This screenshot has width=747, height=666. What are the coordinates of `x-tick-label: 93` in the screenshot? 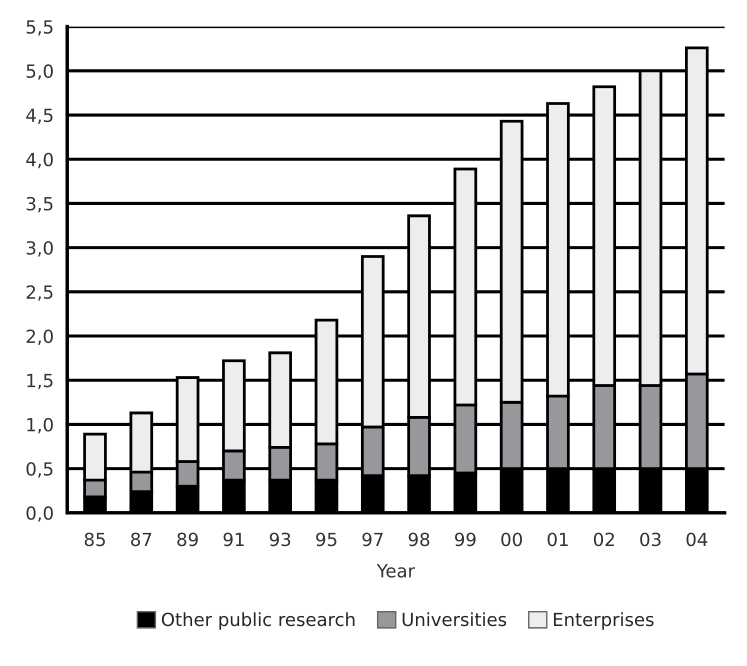 It's located at (280, 539).